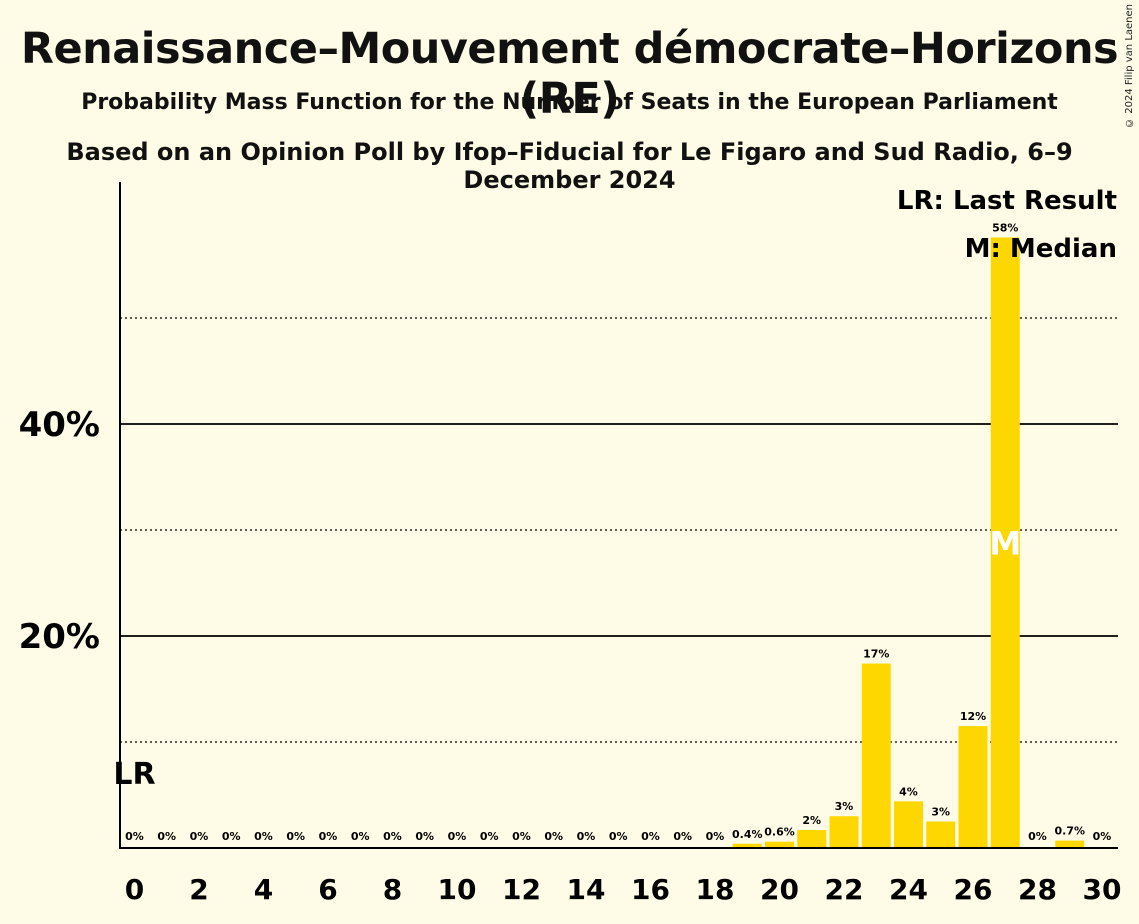  I want to click on median-marker: M, so click(1005, 544).